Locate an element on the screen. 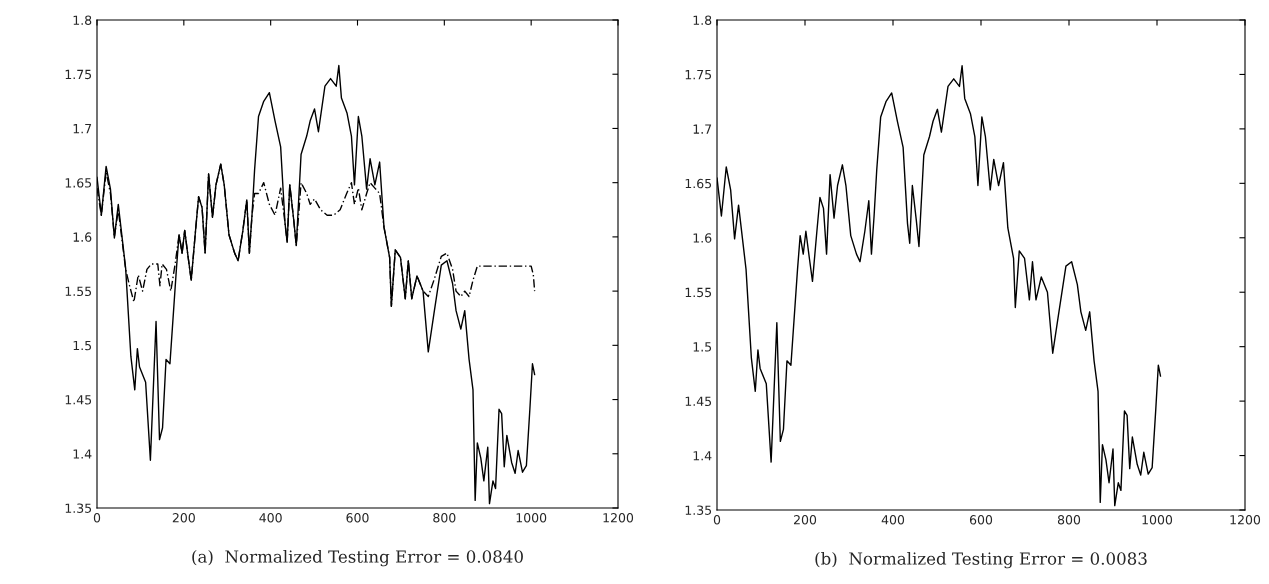  x-axis-title: (b) Normalized Testing Error = 0.0083 is located at coordinates (981, 560).